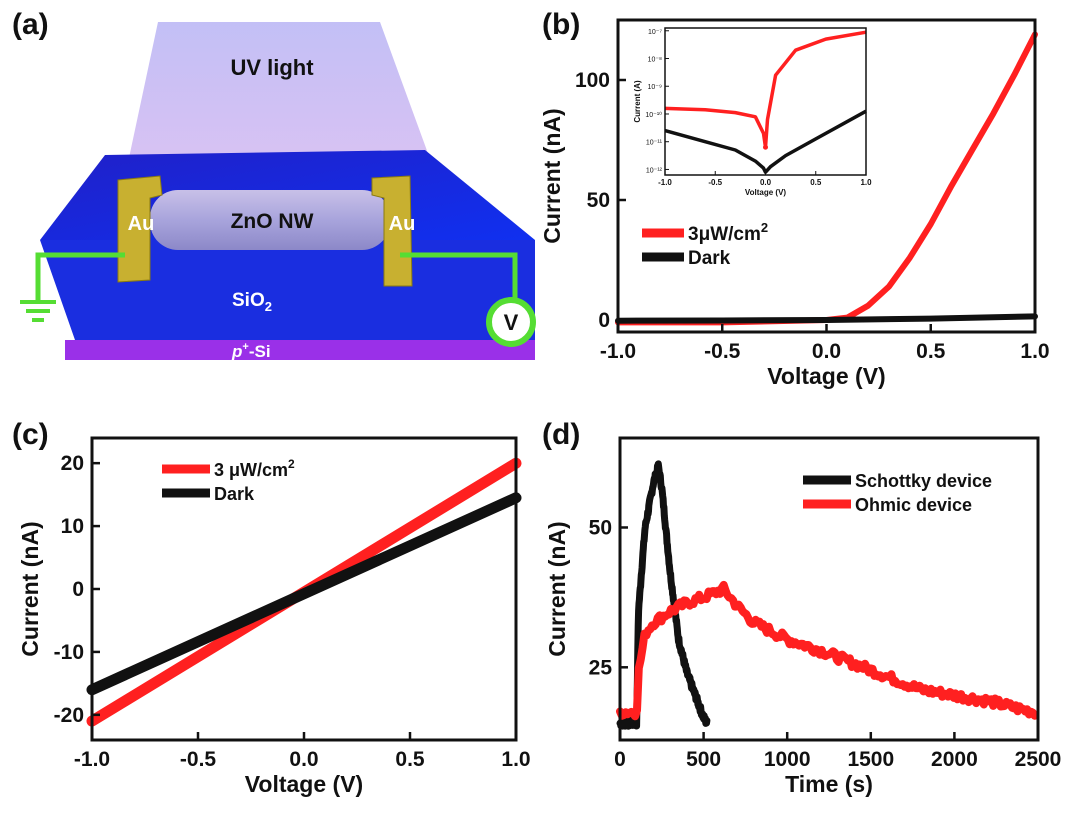 The width and height of the screenshot is (1069, 813). Describe the element at coordinates (765, 101) in the screenshot. I see `inset-background` at that location.